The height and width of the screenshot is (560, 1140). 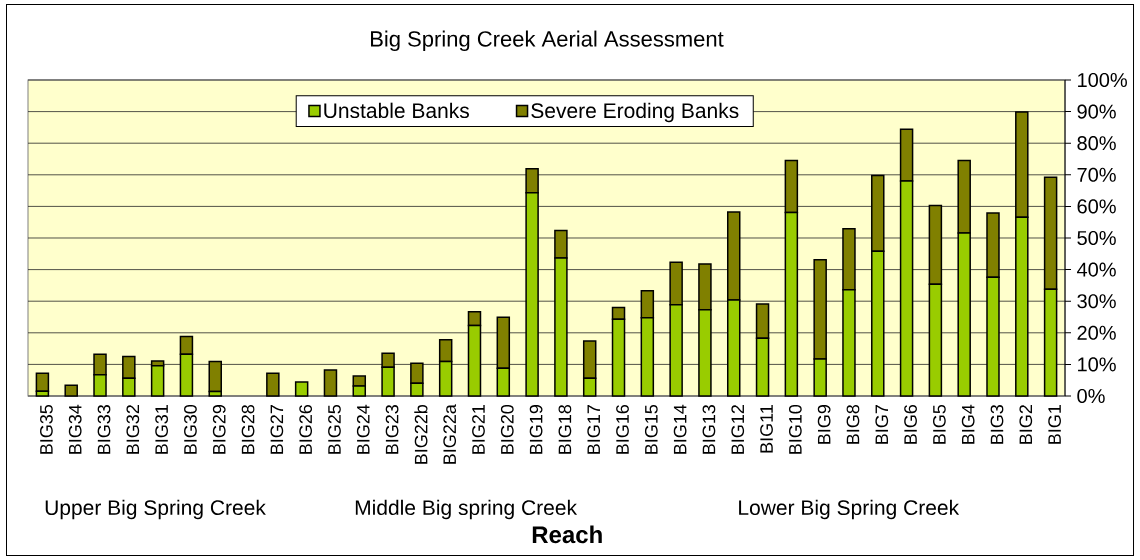 I want to click on x-tick-label: BIG22a, so click(x=450, y=434).